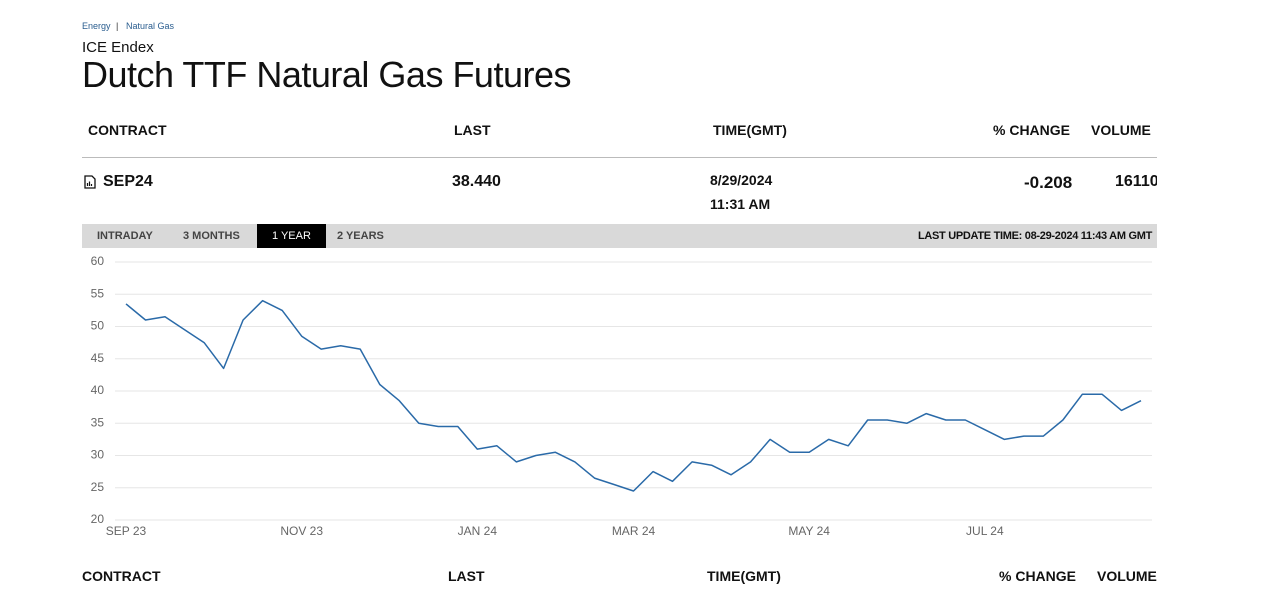 This screenshot has width=1280, height=591. I want to click on y-tick-label: 40, so click(98, 390).